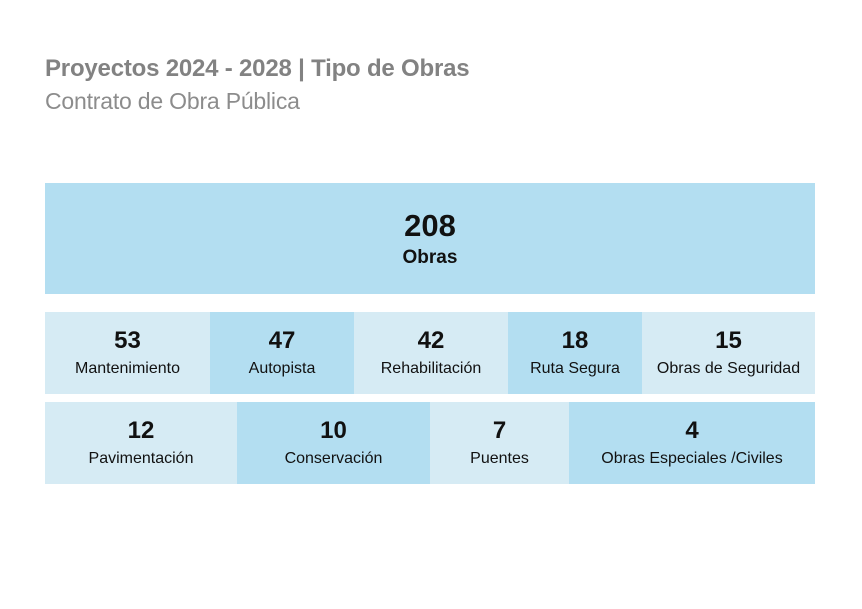 The height and width of the screenshot is (609, 862). What do you see at coordinates (333, 430) in the screenshot?
I see `category-value: 10` at bounding box center [333, 430].